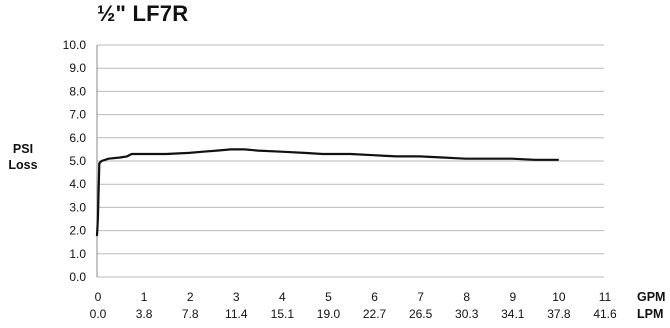 The height and width of the screenshot is (328, 670). Describe the element at coordinates (77, 68) in the screenshot. I see `y-tick-label: 9.0` at that location.